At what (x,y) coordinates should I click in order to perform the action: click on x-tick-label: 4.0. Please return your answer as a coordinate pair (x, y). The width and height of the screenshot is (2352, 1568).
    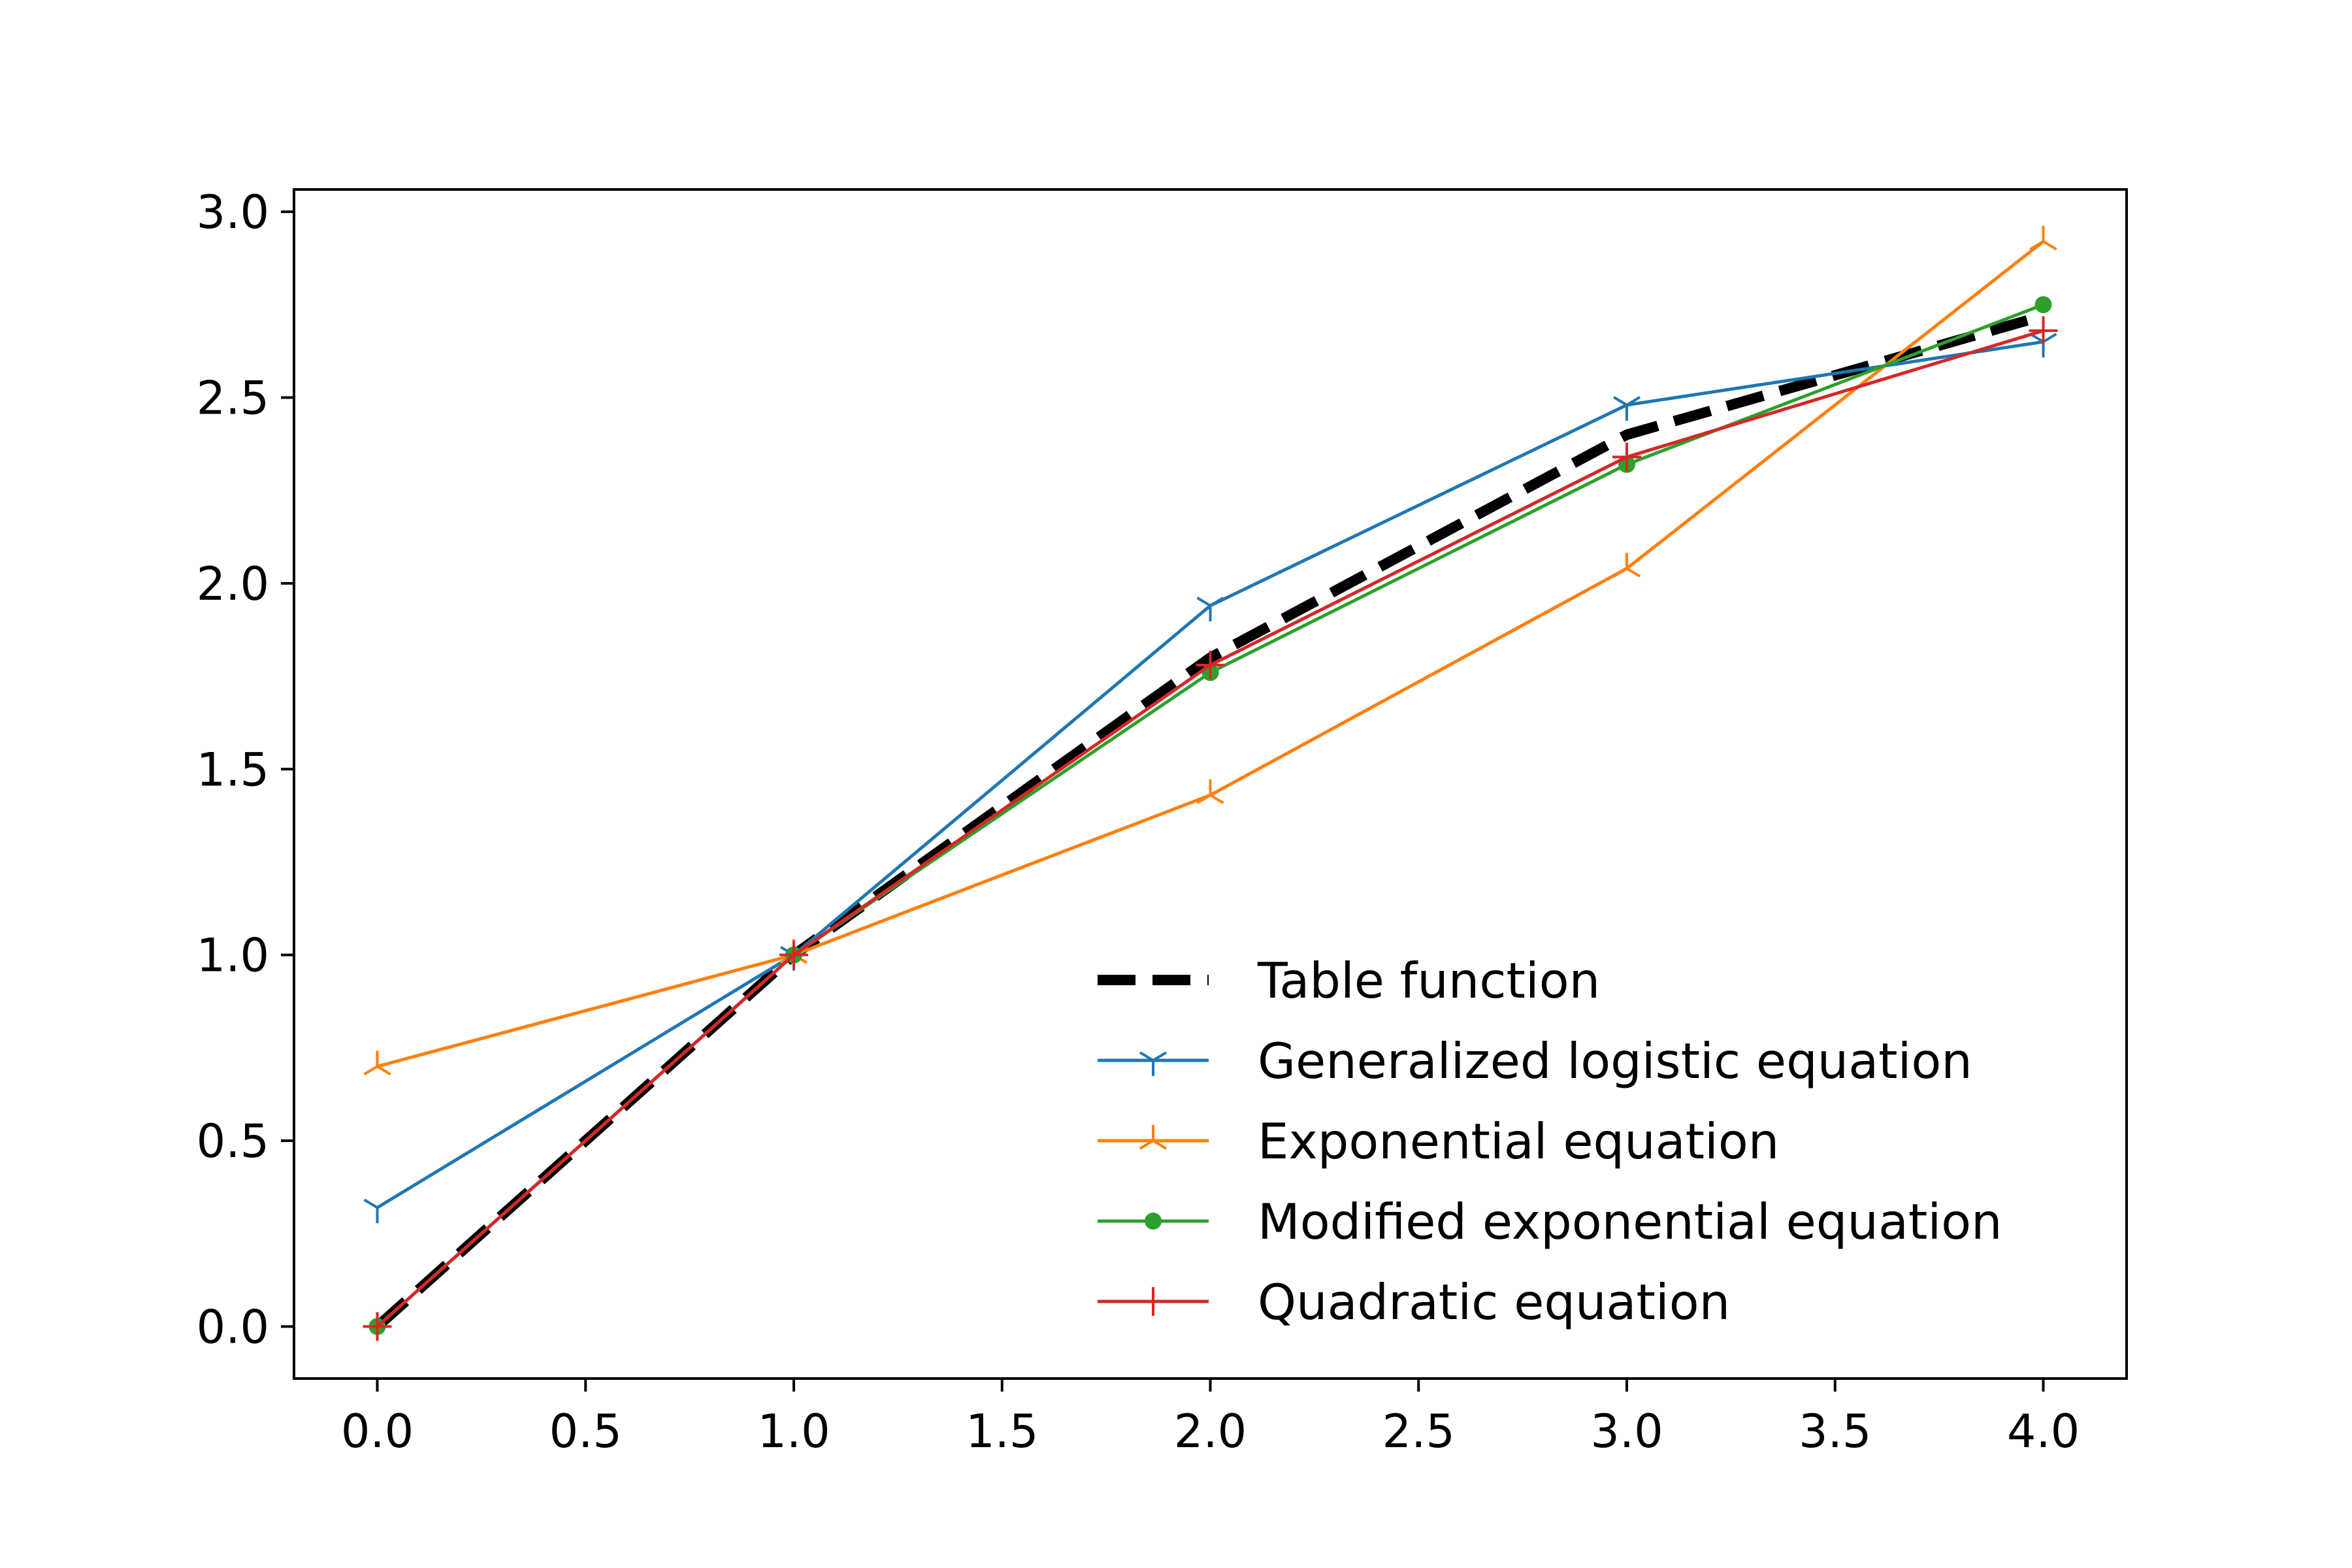
    Looking at the image, I should click on (2043, 1431).